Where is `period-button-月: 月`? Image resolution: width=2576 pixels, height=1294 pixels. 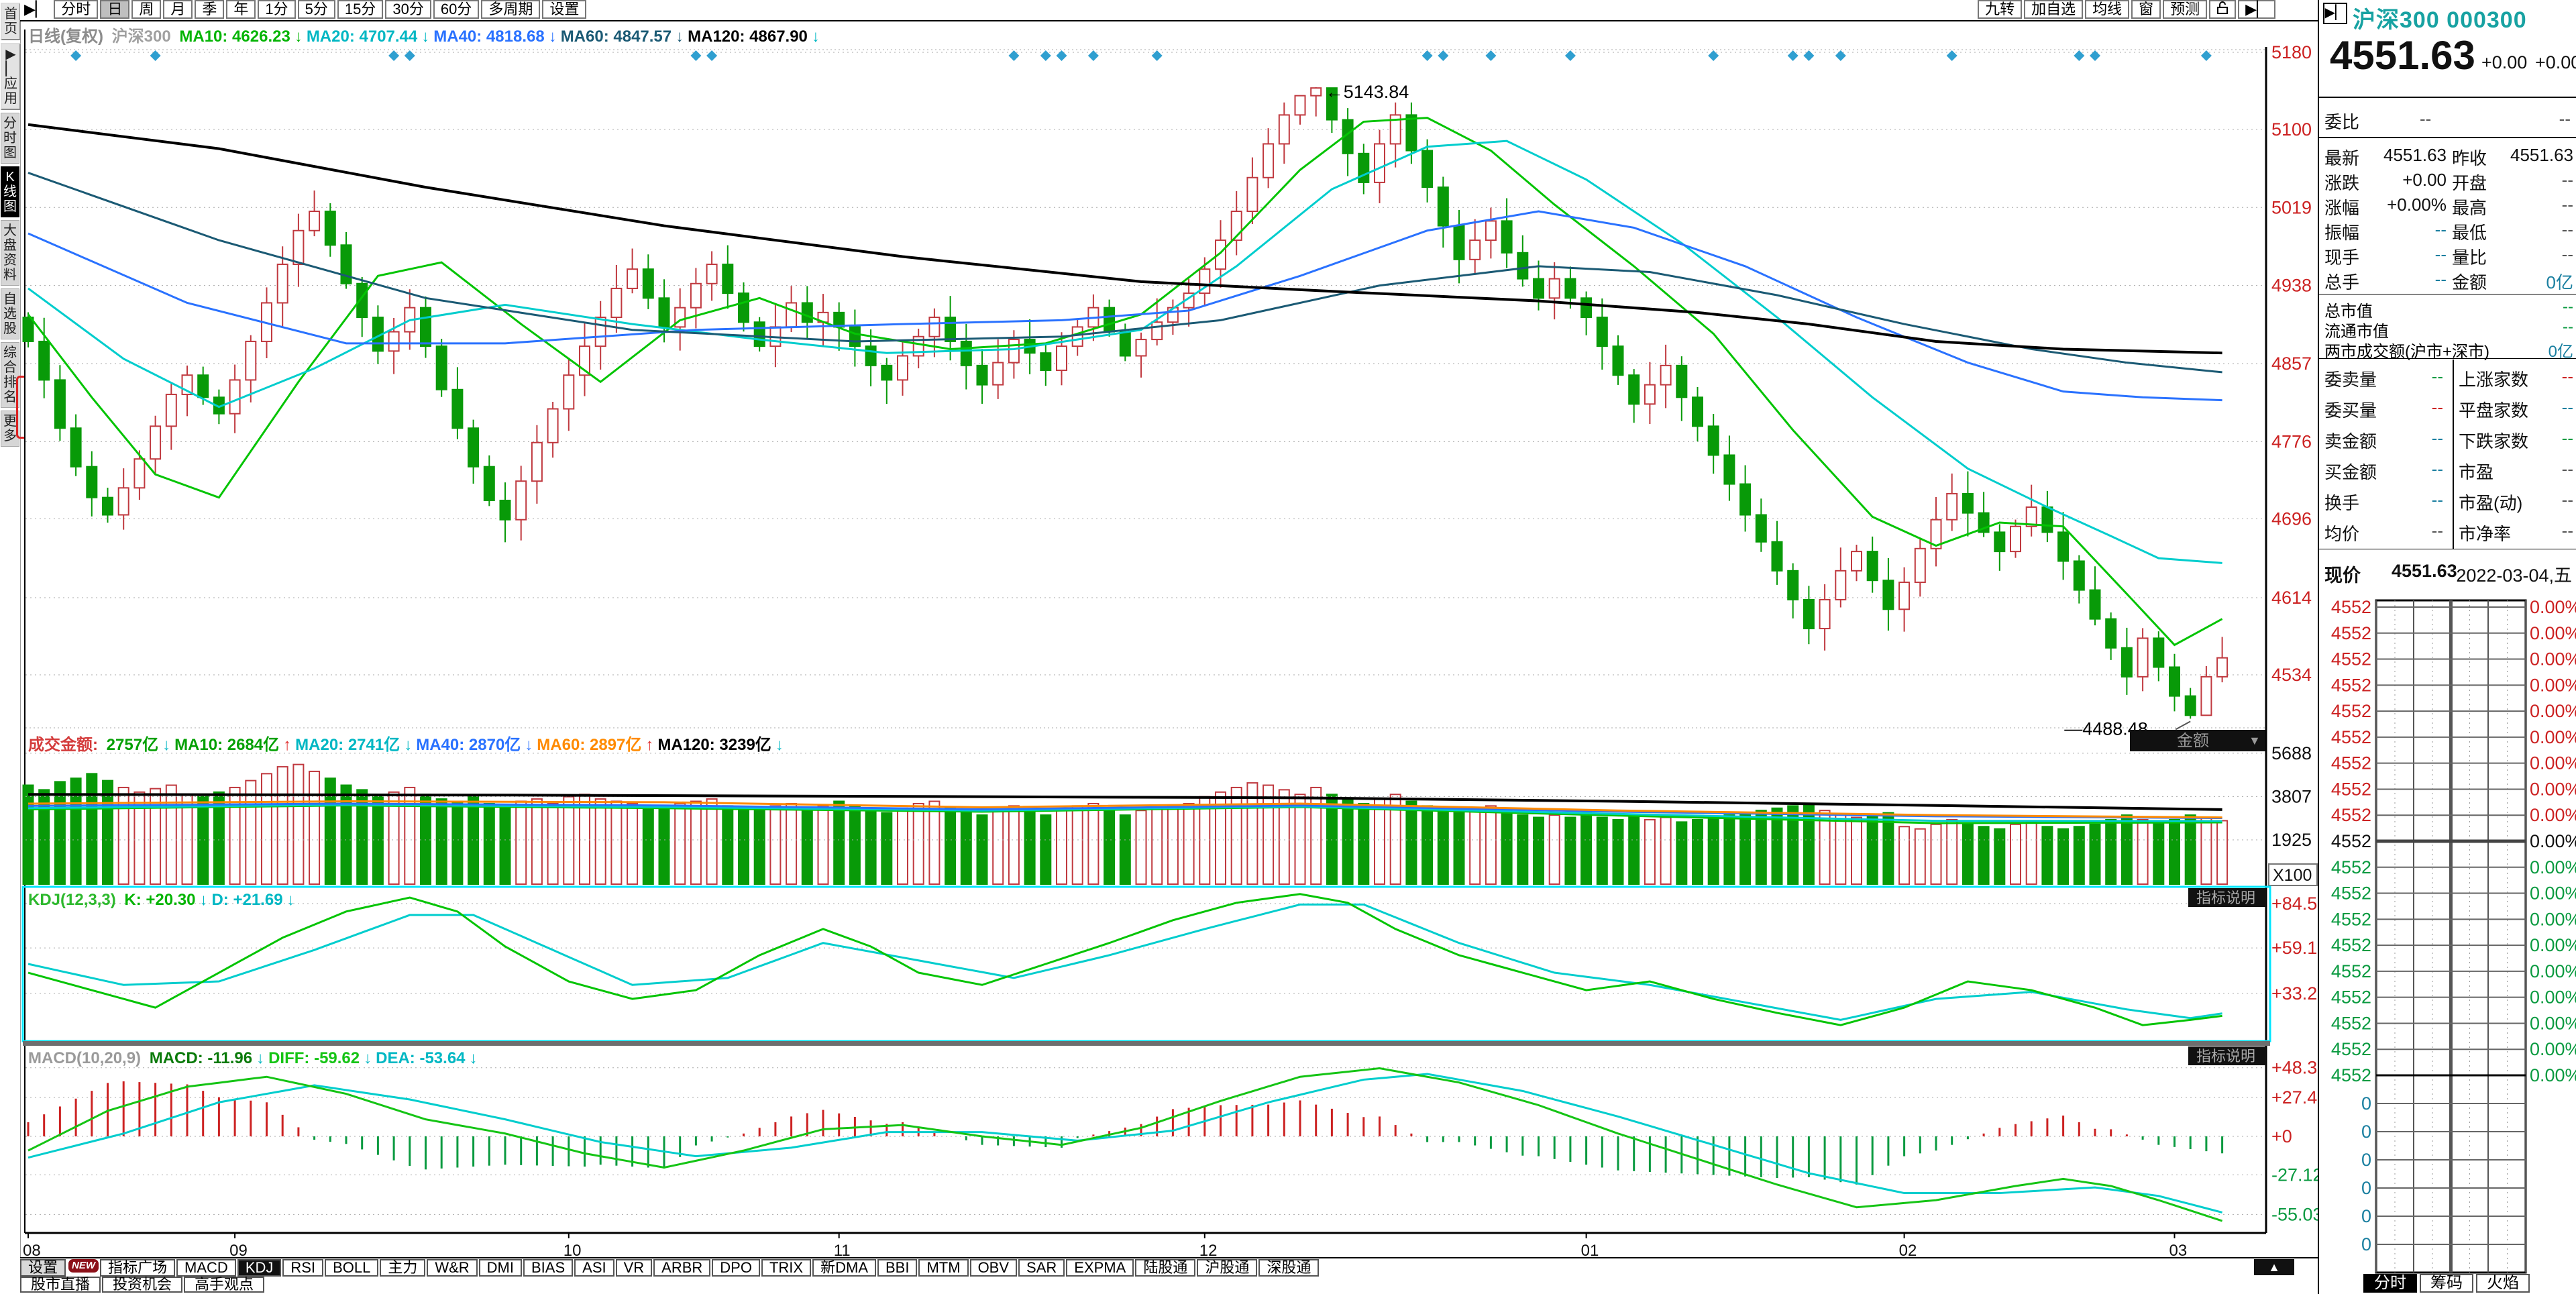 period-button-月: 月 is located at coordinates (178, 9).